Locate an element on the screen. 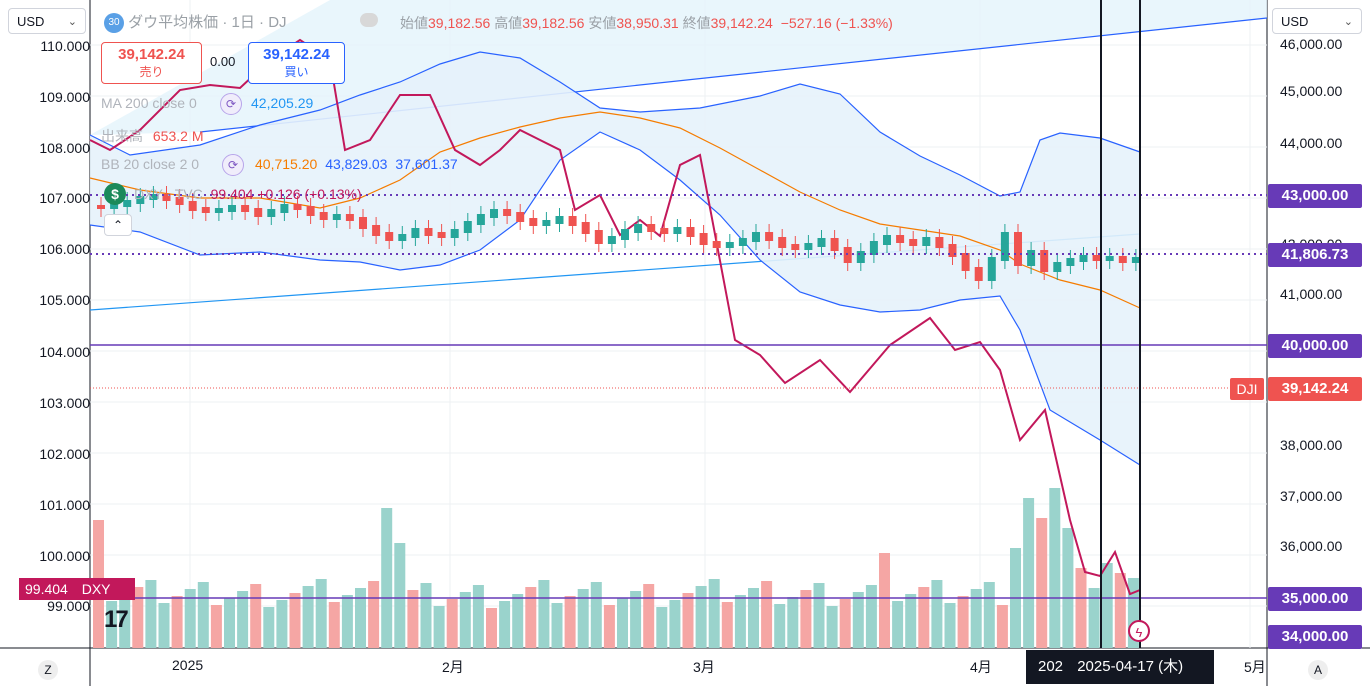 The image size is (1370, 686). price-tag-43000: 43,000.00 is located at coordinates (1315, 196).